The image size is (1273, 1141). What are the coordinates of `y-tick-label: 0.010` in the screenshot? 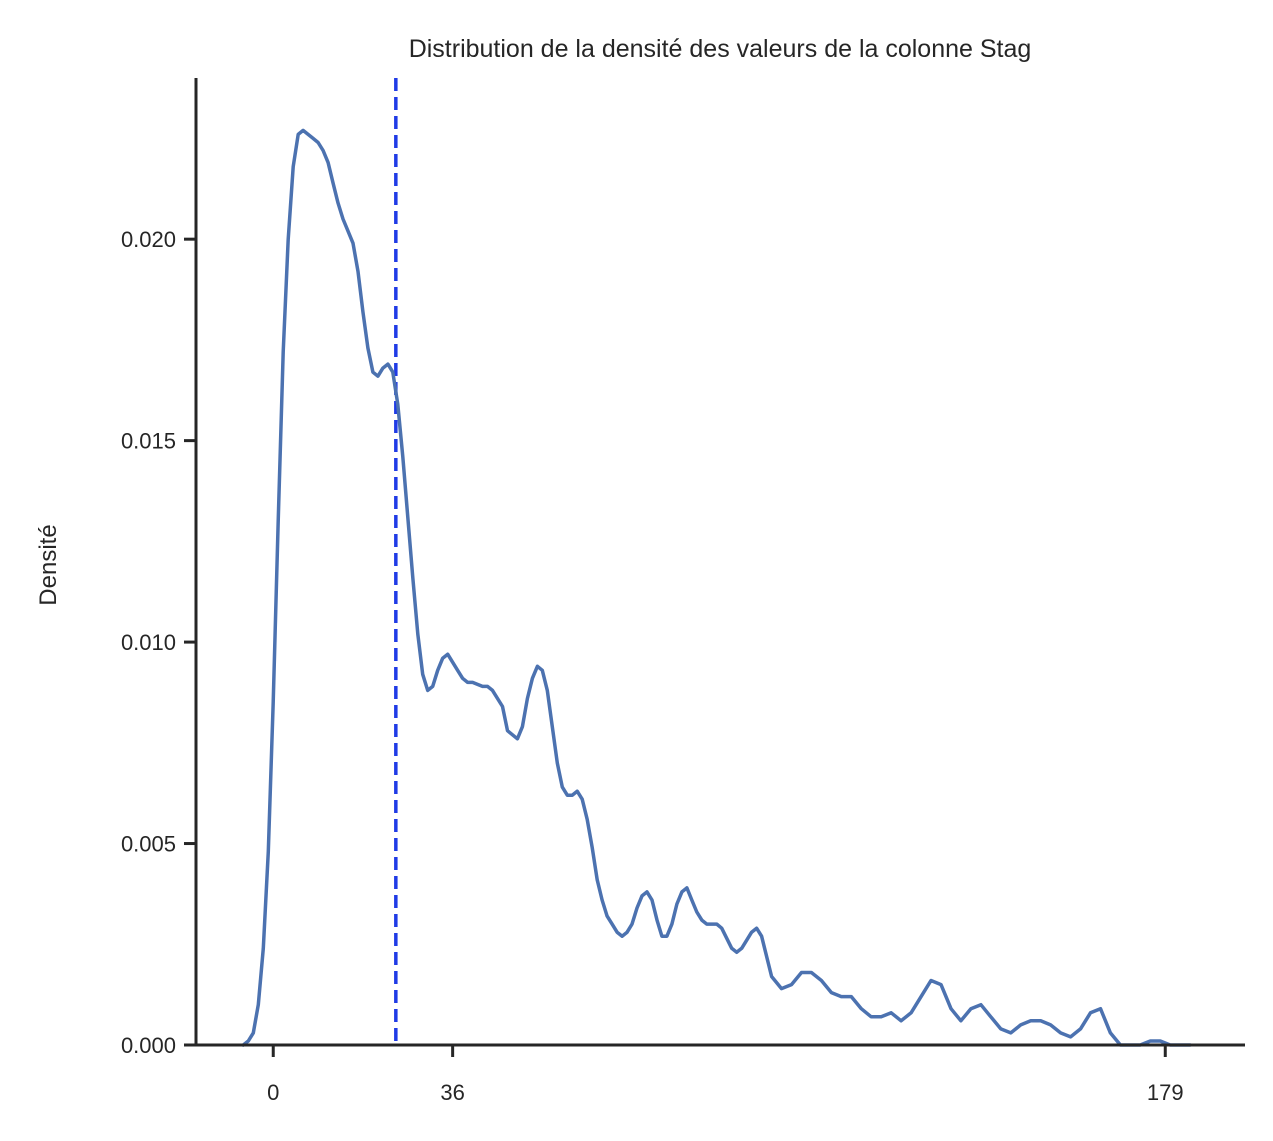 It's located at (148, 642).